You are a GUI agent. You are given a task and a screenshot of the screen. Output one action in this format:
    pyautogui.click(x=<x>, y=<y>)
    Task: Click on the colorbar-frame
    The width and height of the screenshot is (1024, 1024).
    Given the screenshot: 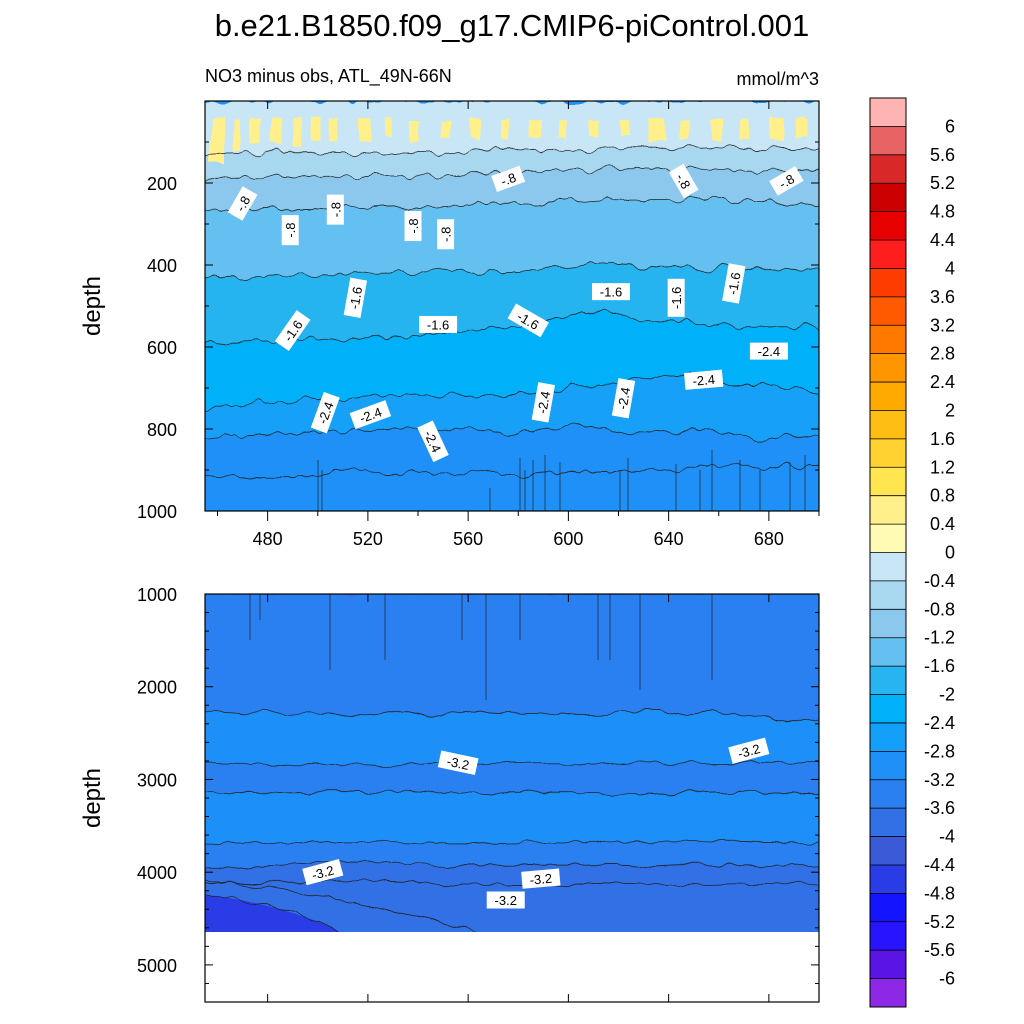 What is the action you would take?
    pyautogui.click(x=888, y=552)
    